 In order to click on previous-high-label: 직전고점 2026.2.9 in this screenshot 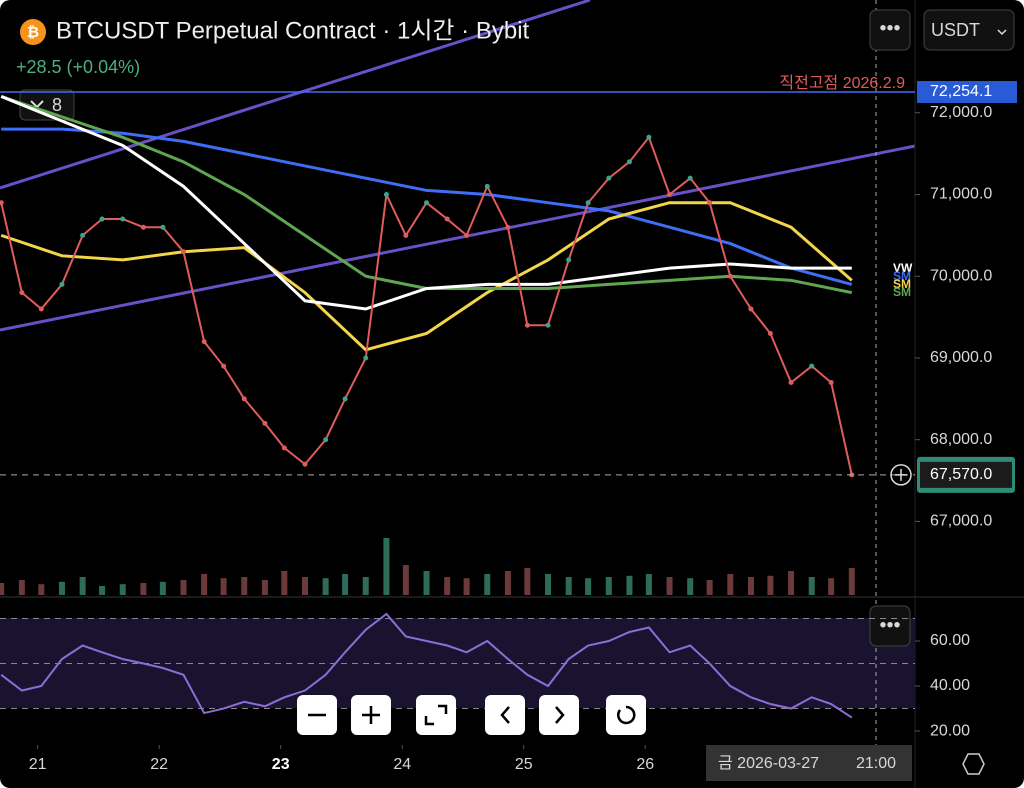, I will do `click(842, 83)`.